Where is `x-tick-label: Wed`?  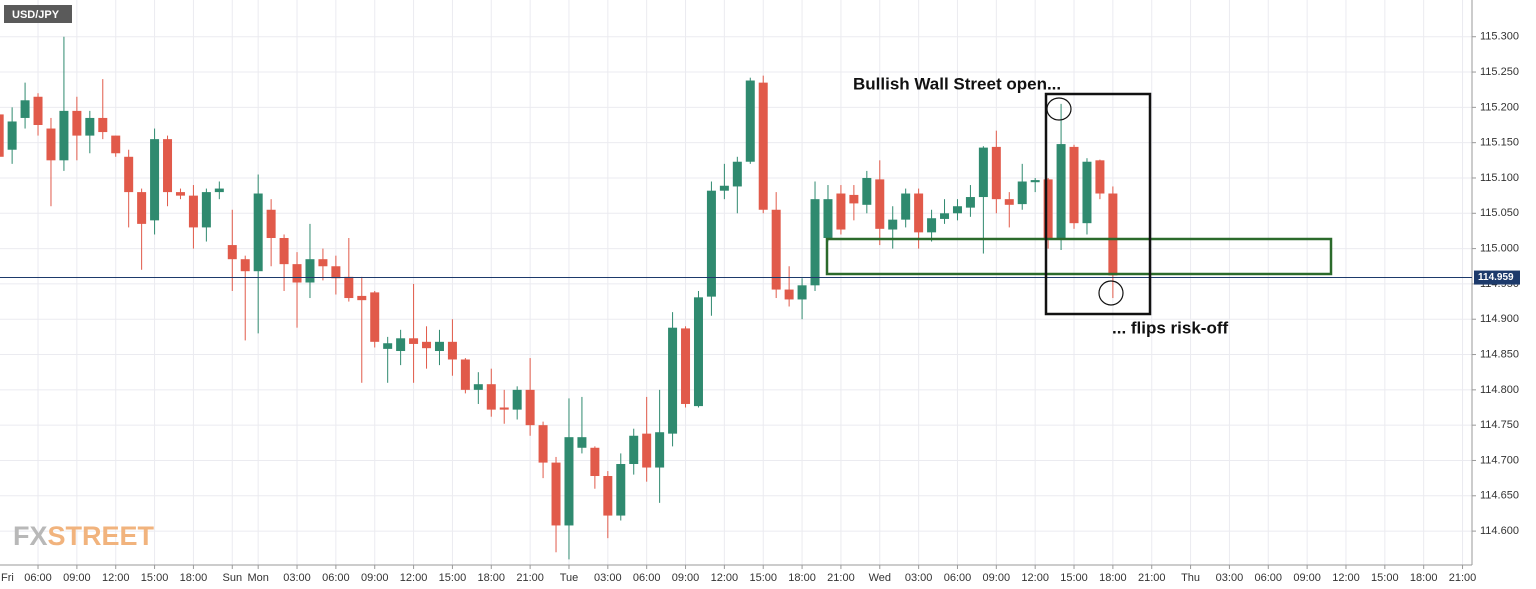
x-tick-label: Wed is located at coordinates (880, 578).